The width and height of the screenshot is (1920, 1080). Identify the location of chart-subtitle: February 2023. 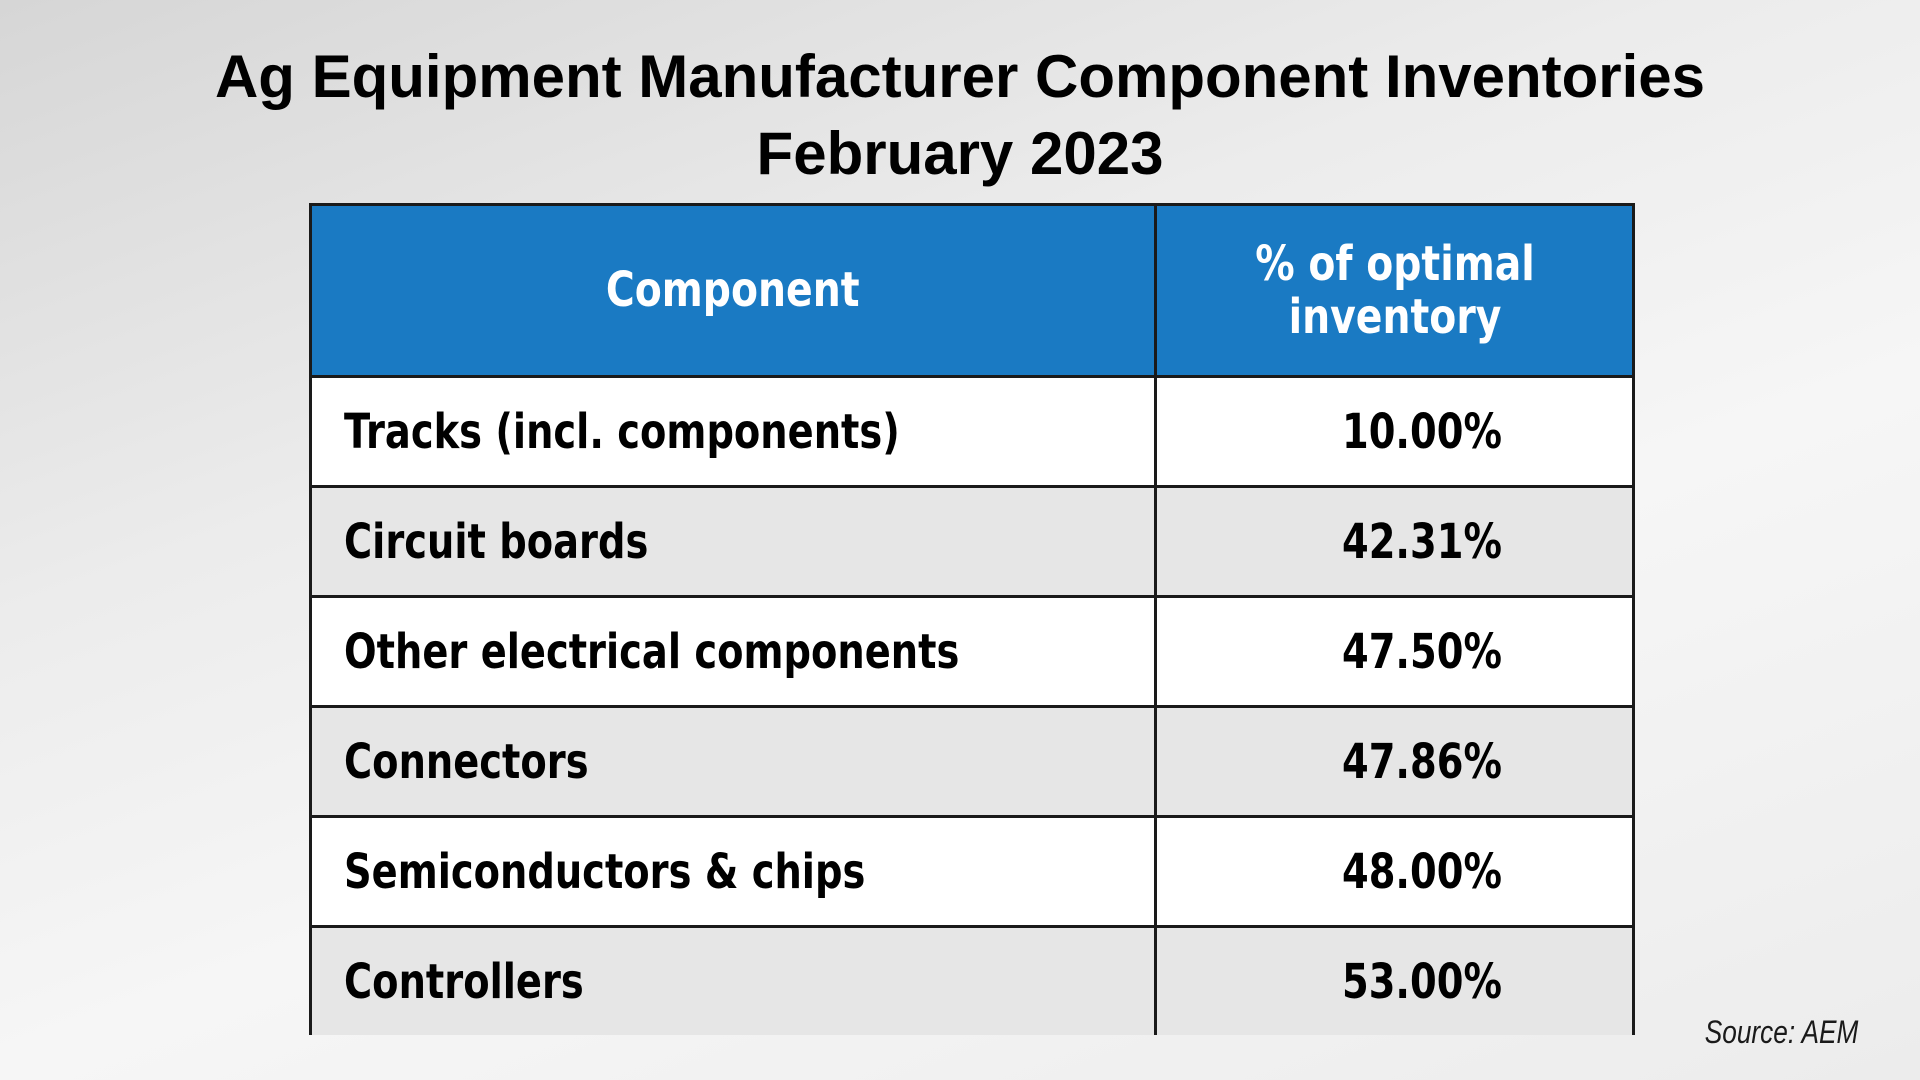
(960, 153).